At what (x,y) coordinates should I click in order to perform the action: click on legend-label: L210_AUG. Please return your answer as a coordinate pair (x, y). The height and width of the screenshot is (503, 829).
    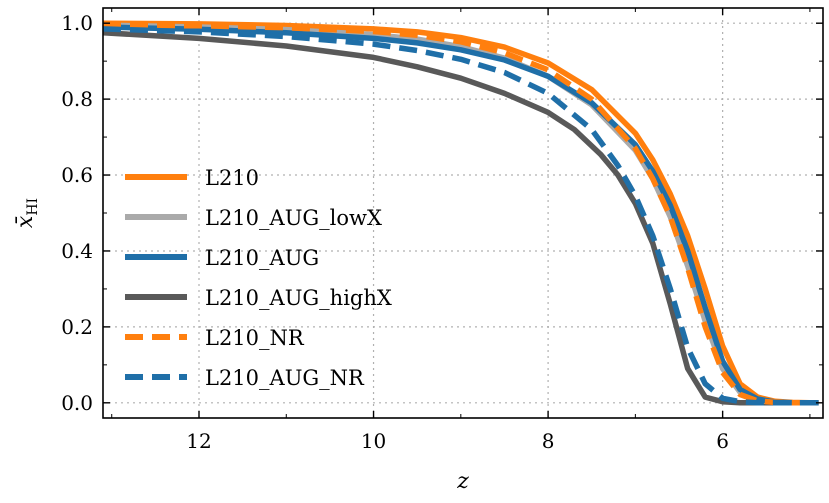
    Looking at the image, I should click on (262, 258).